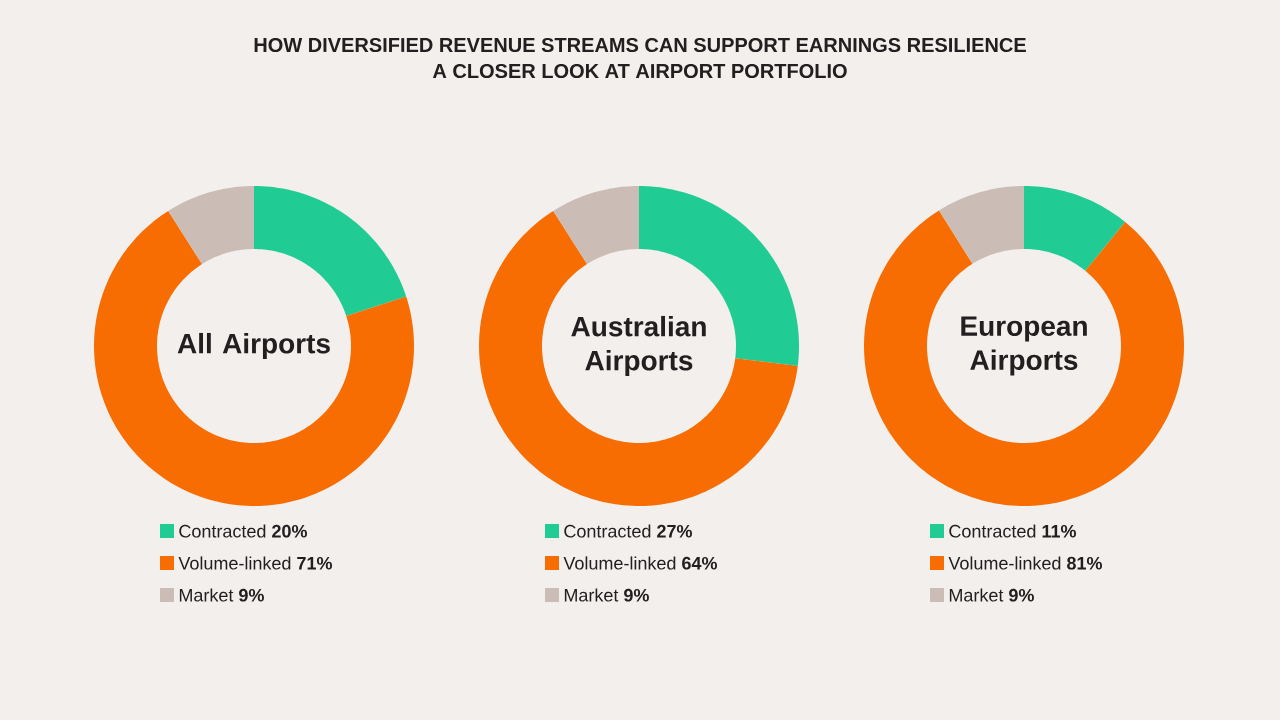  I want to click on text: A CLOSER LOOK AT AIRPORT PORTFOLIO, so click(639, 71).